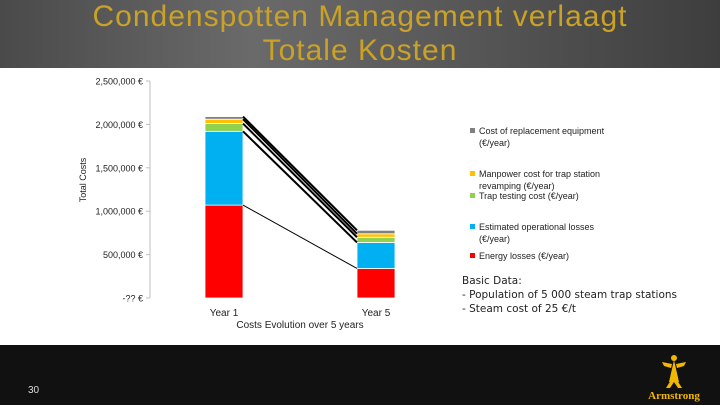 This screenshot has width=720, height=405. I want to click on armstrong-logo: Armstrong, so click(674, 378).